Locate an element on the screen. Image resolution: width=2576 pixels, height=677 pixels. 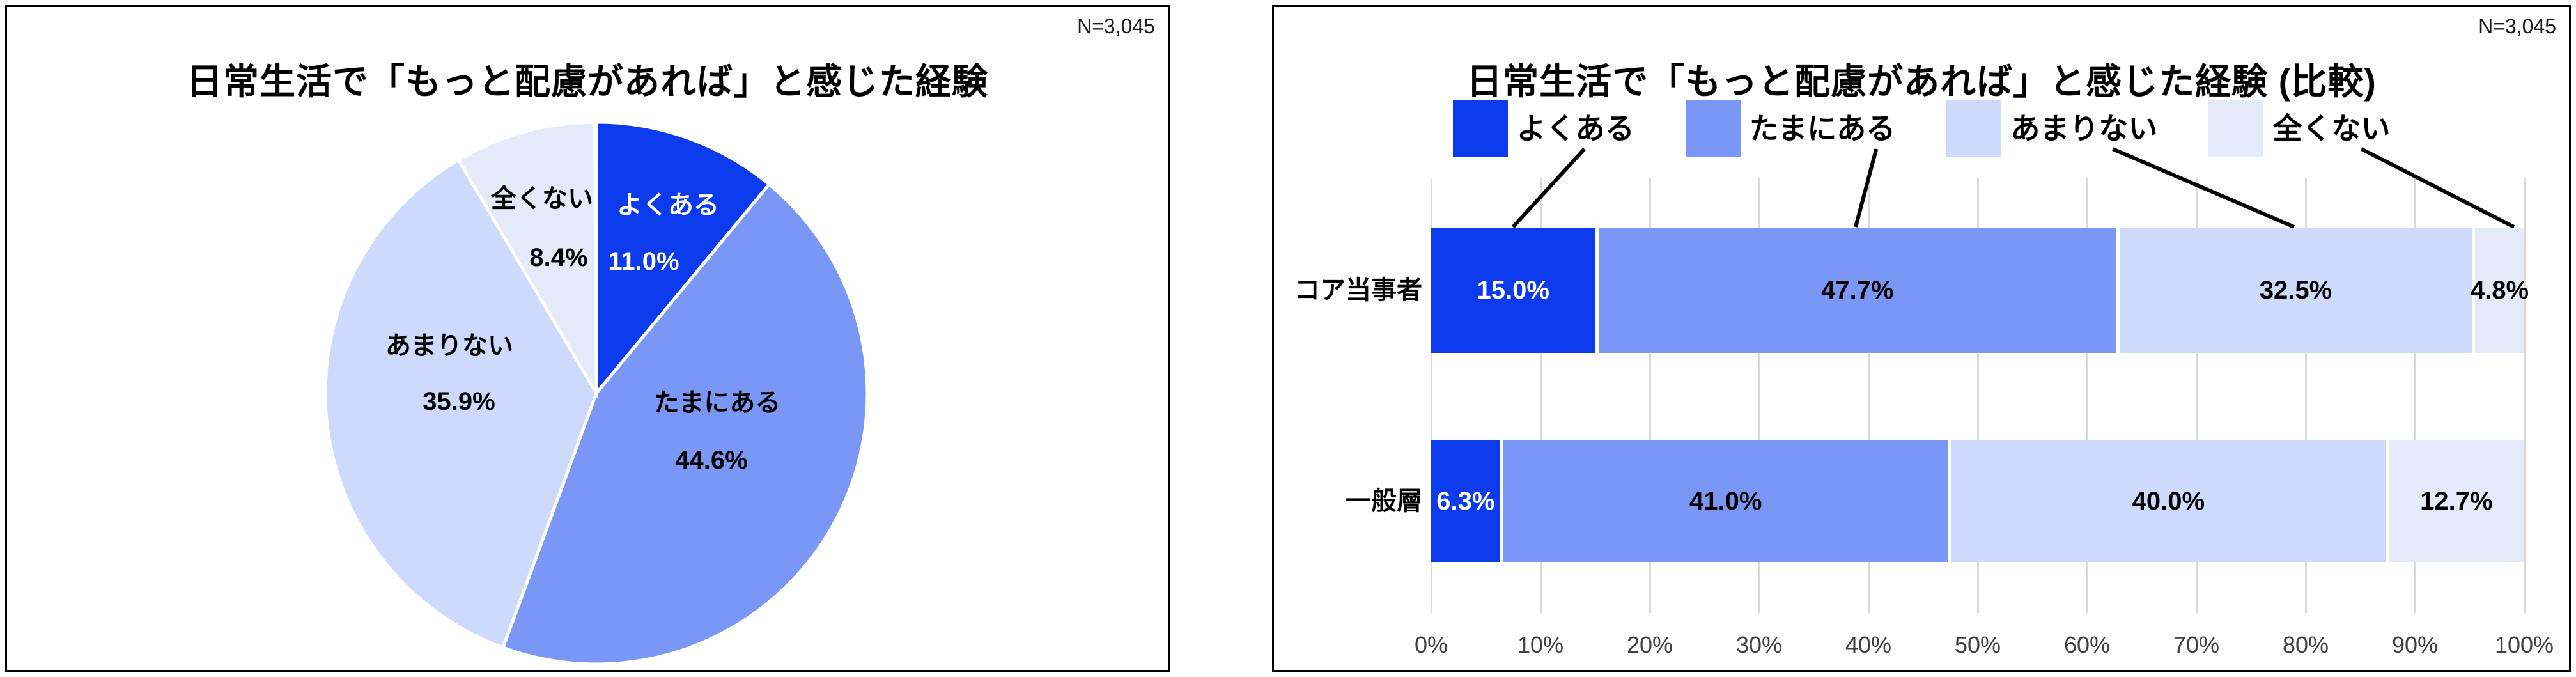
pie-slice-よくある is located at coordinates (683, 259).